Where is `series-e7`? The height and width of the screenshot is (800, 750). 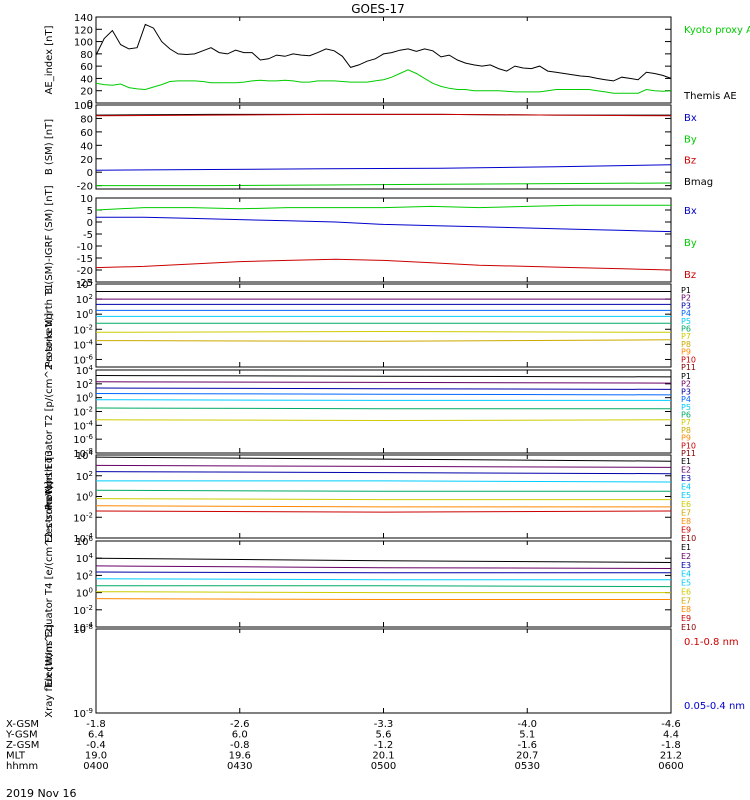
series-e7 is located at coordinates (383, 506).